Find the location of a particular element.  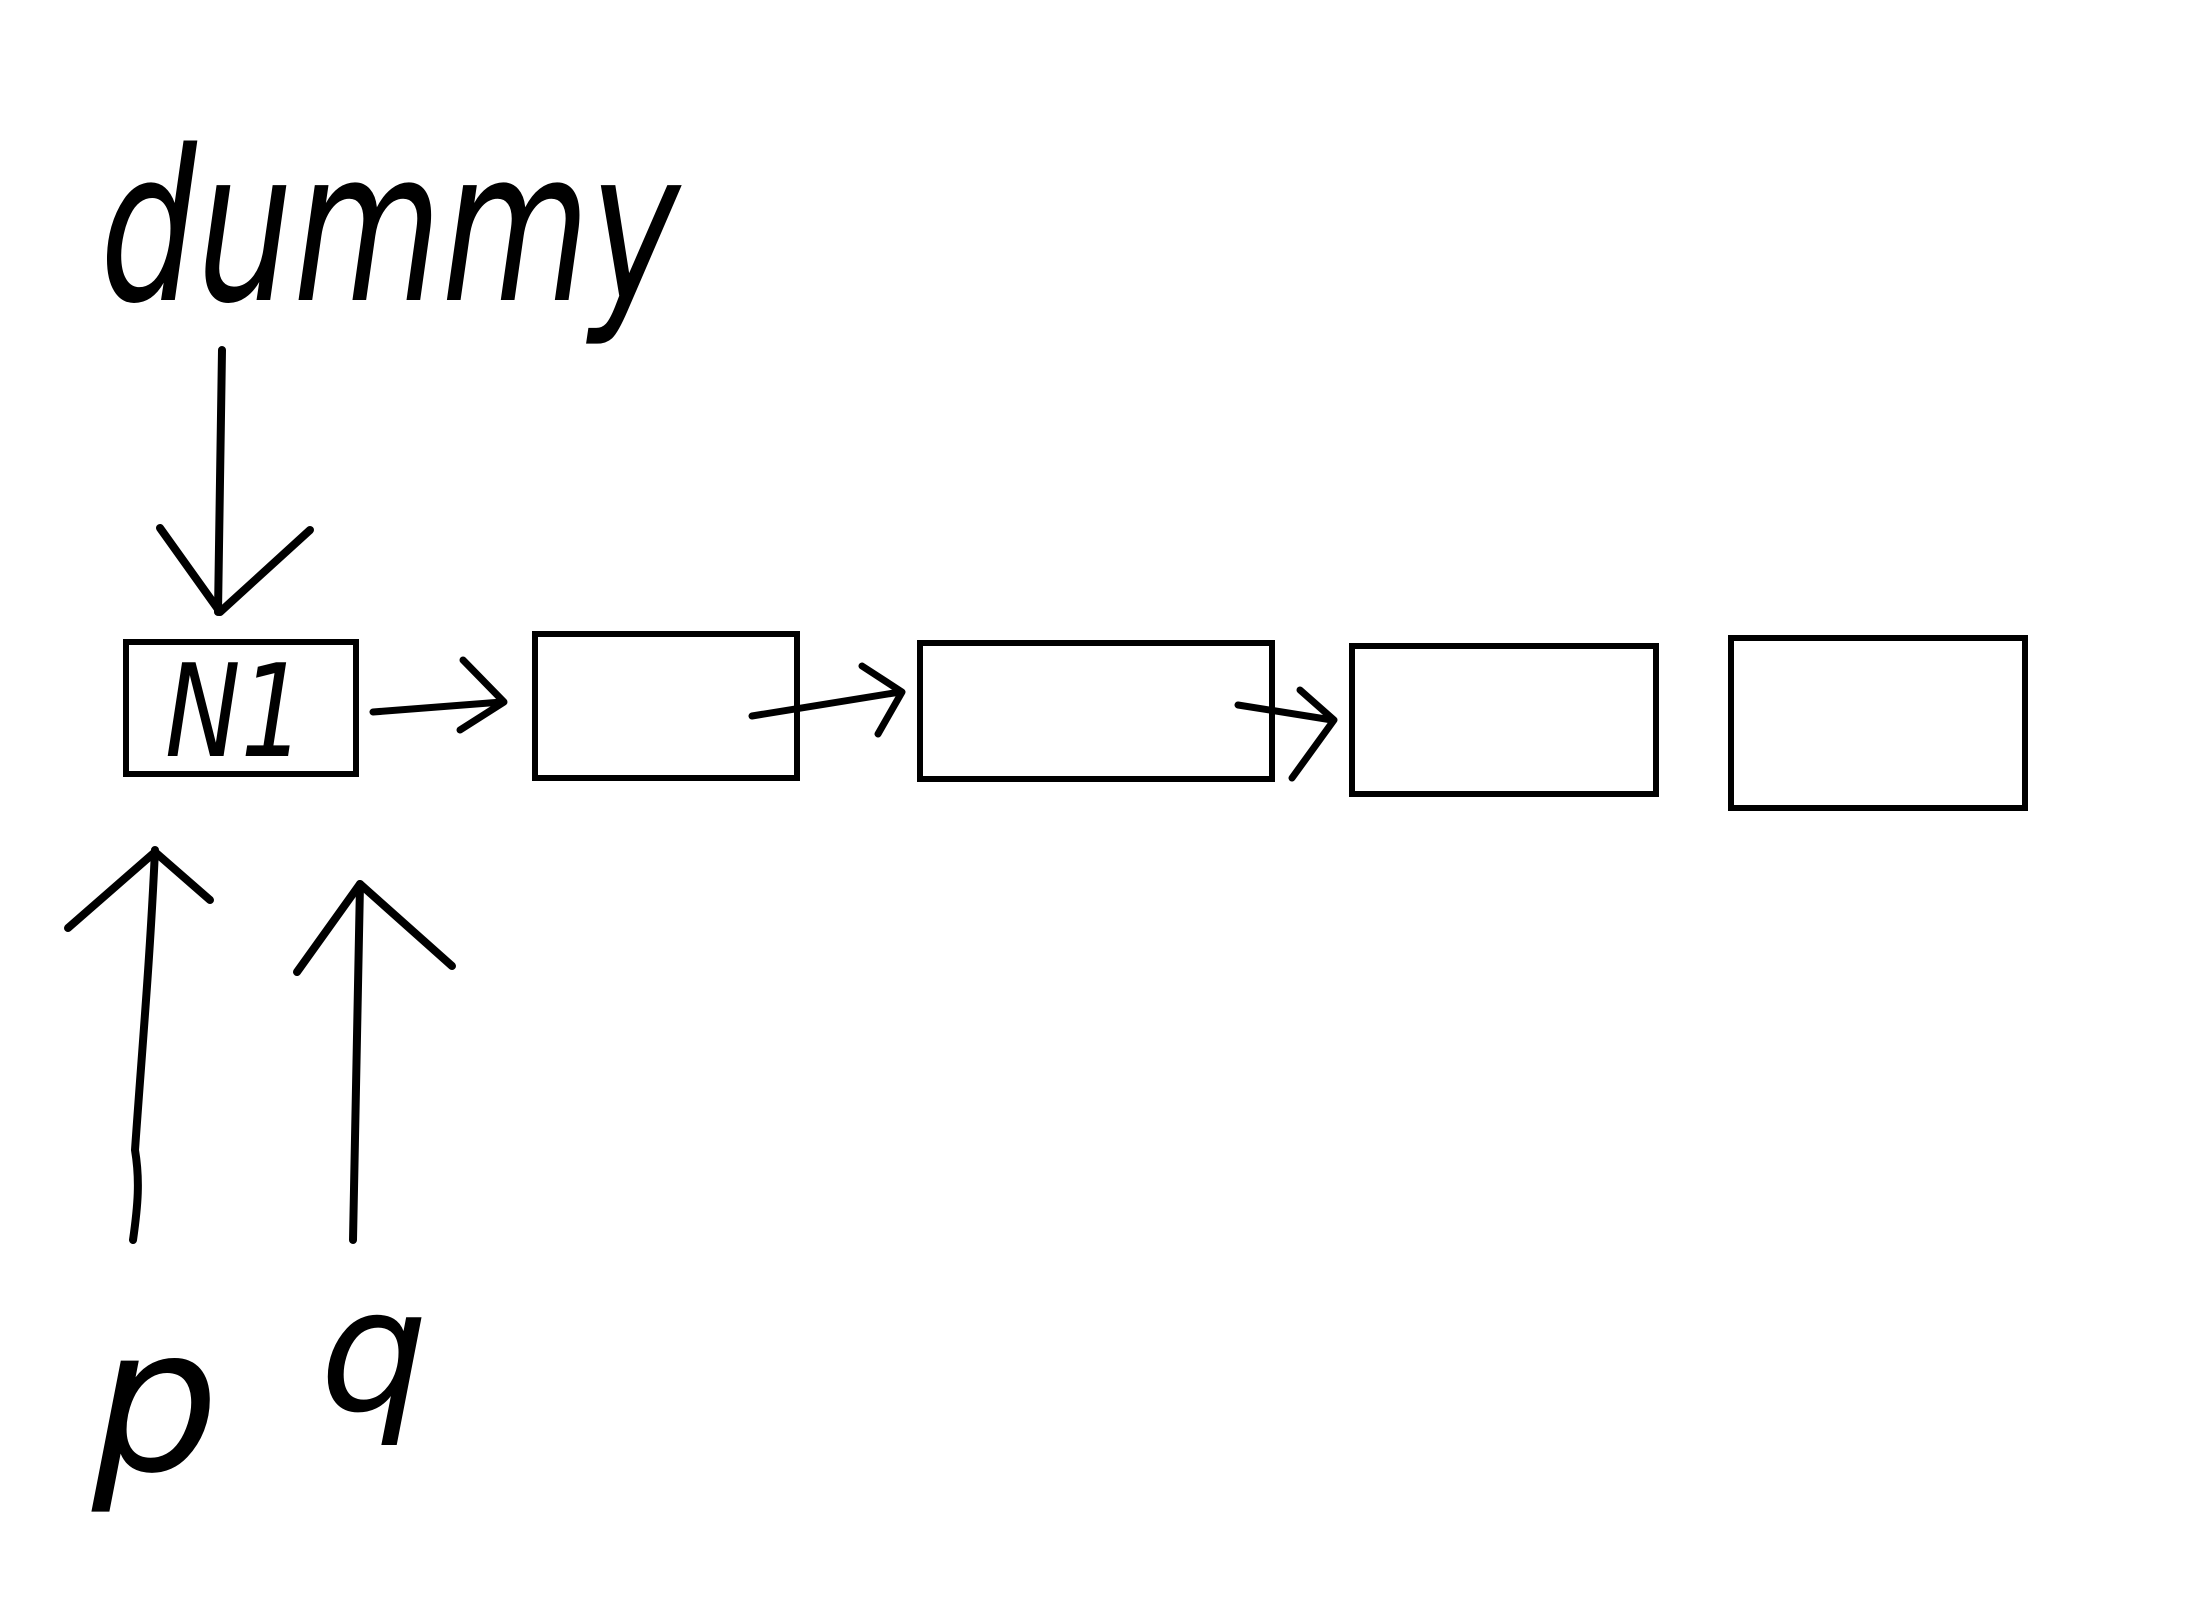

p-label: p is located at coordinates (155, 1401).